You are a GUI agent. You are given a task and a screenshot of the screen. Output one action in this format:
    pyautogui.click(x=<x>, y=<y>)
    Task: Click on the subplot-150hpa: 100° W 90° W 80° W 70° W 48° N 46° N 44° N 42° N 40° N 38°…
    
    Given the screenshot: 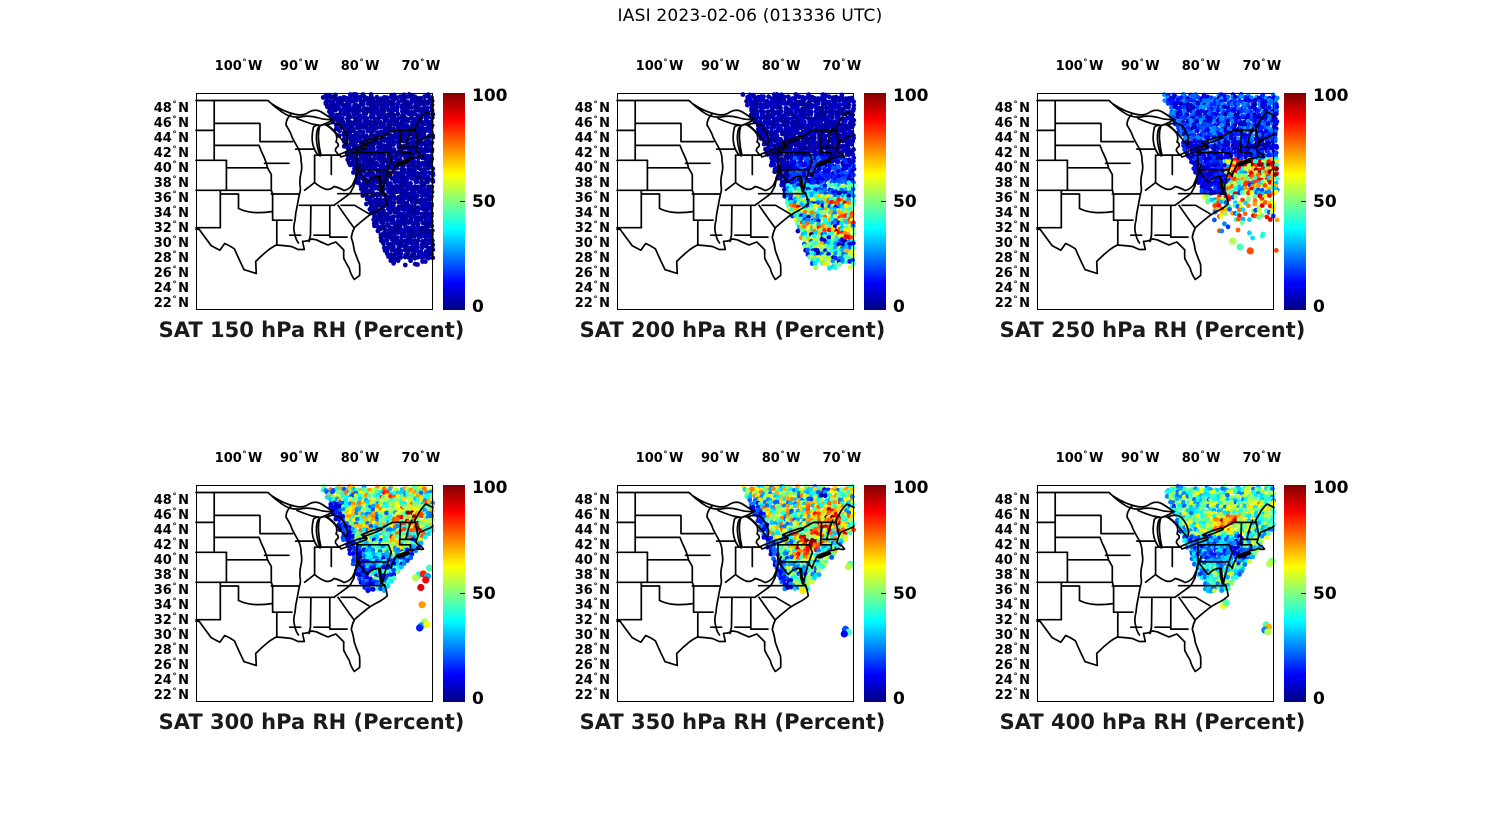 What is the action you would take?
    pyautogui.click(x=322, y=203)
    